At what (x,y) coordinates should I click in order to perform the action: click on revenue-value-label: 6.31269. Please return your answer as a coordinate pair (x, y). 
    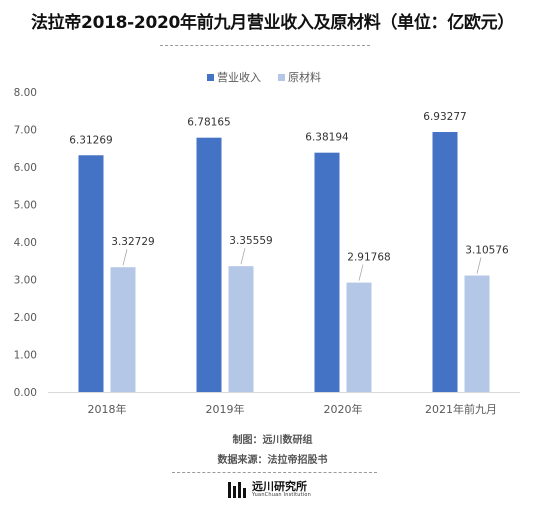
    Looking at the image, I should click on (90, 140).